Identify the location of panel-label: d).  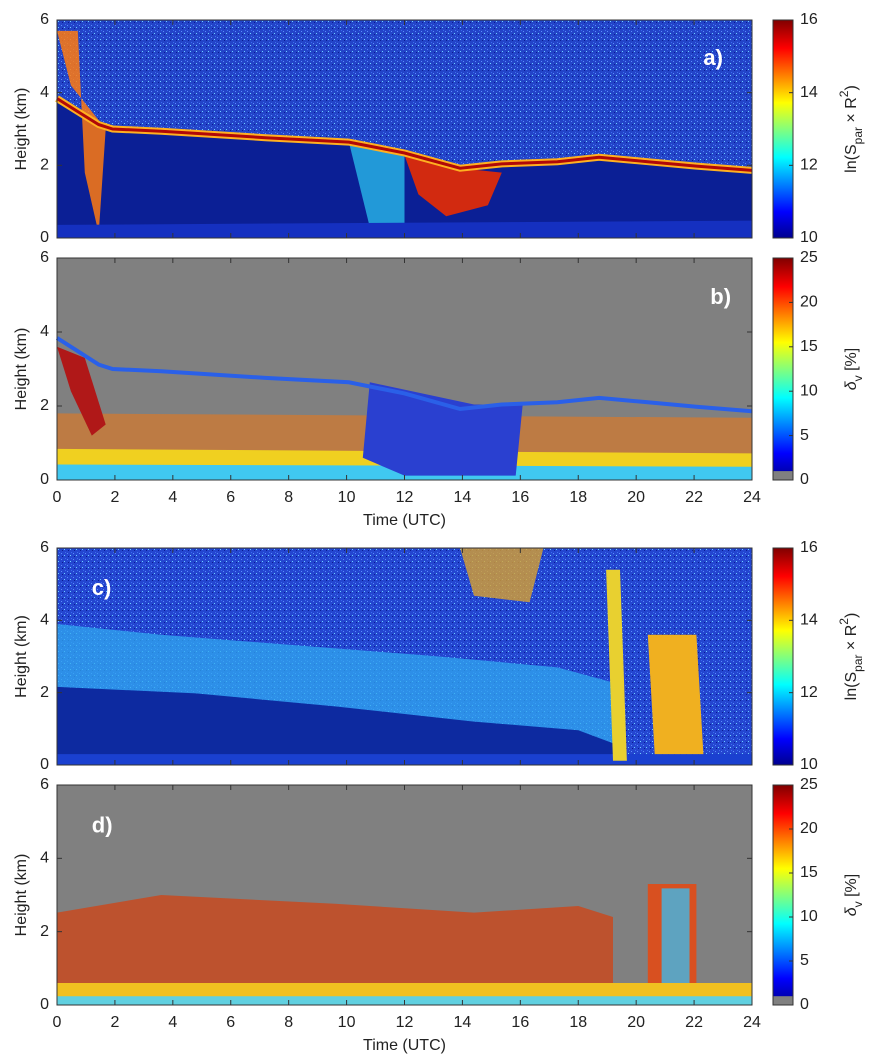
(102, 825).